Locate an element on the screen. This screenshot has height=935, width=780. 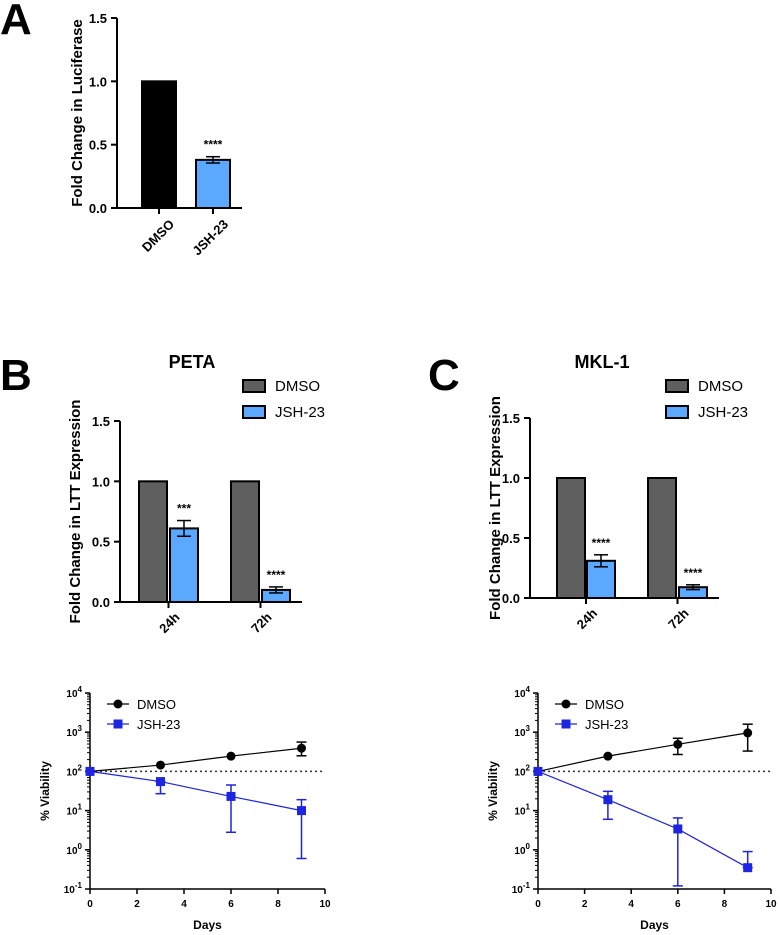
chart-title: PETA is located at coordinates (192, 362).